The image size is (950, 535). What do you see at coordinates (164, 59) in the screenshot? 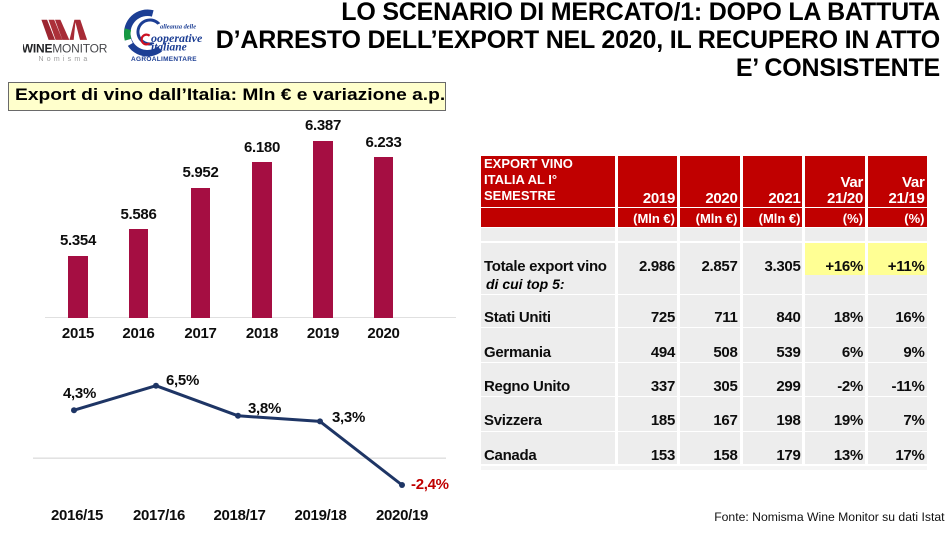
I see `svg-text: AGROALIMENTARE` at bounding box center [164, 59].